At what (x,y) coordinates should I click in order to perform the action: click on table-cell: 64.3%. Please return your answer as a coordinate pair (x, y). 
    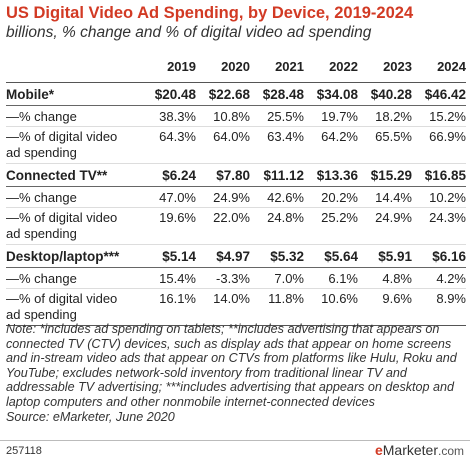
    Looking at the image, I should click on (169, 145).